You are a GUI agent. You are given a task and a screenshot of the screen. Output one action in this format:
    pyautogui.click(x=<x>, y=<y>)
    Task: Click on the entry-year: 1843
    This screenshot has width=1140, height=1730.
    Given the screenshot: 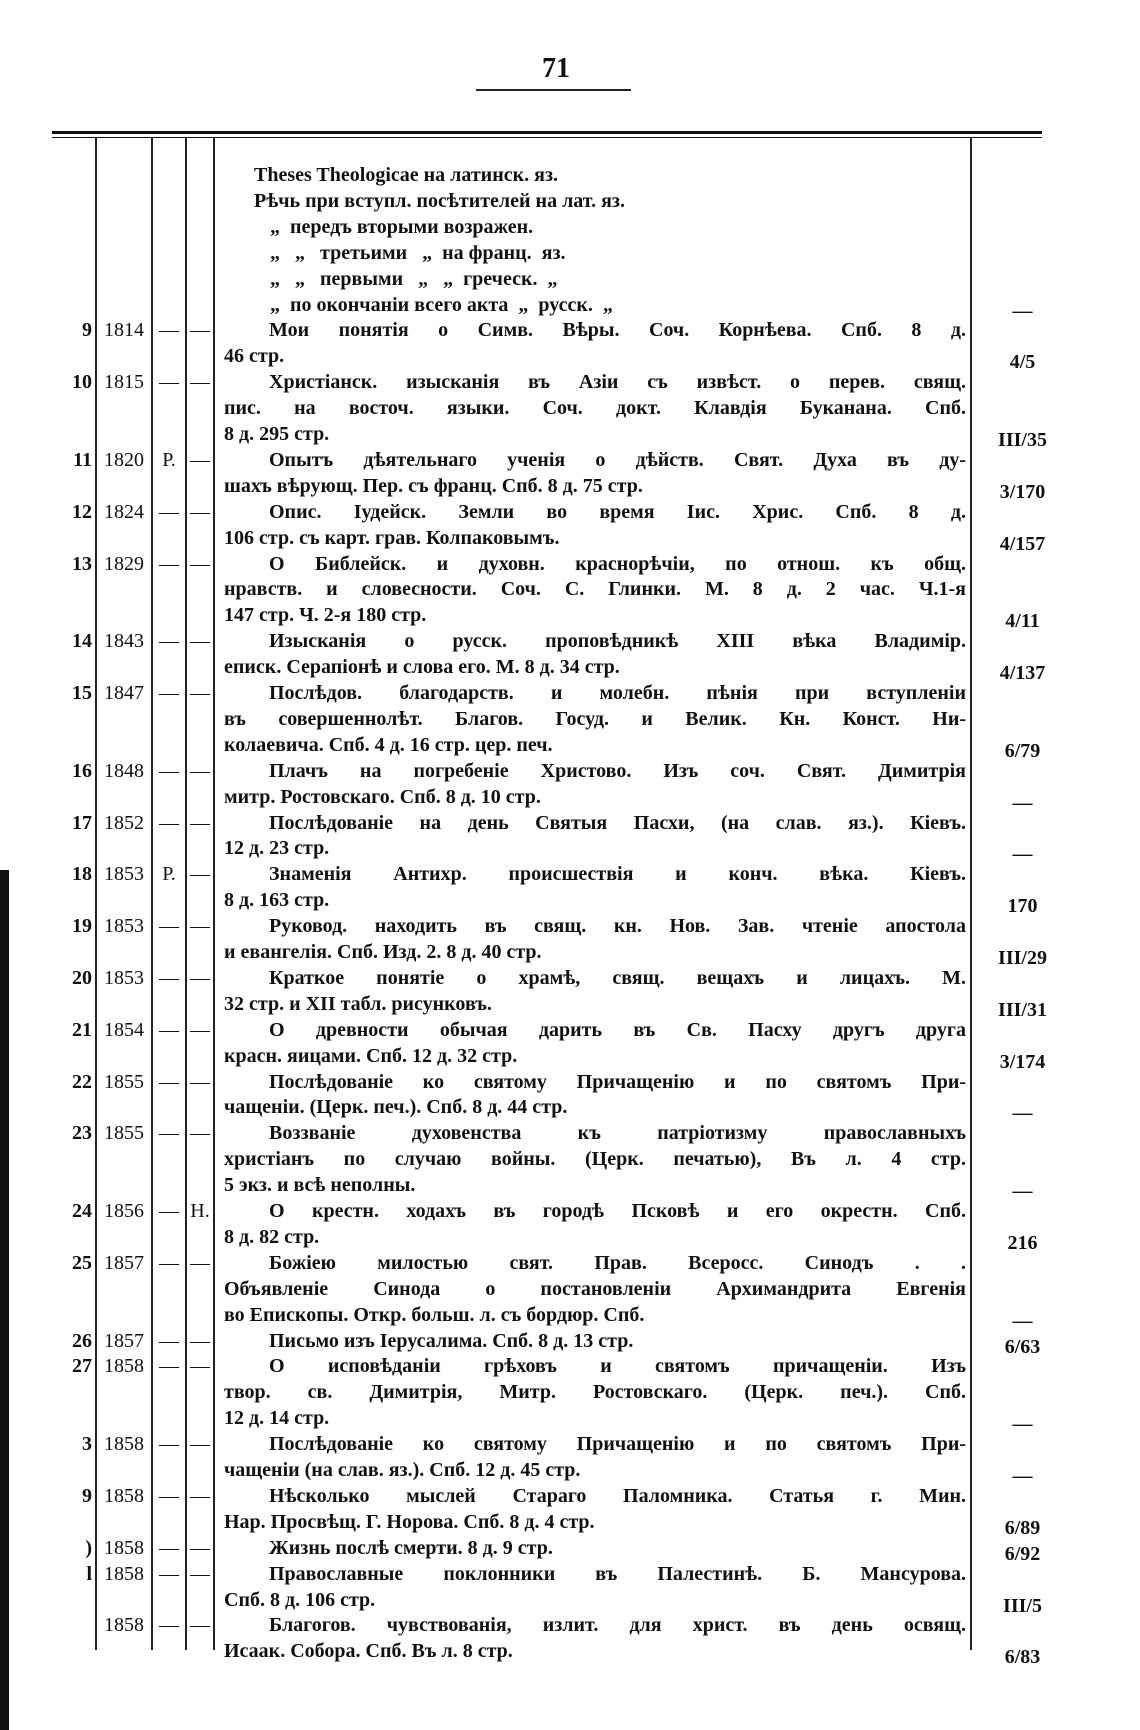 What is the action you would take?
    pyautogui.click(x=124, y=641)
    